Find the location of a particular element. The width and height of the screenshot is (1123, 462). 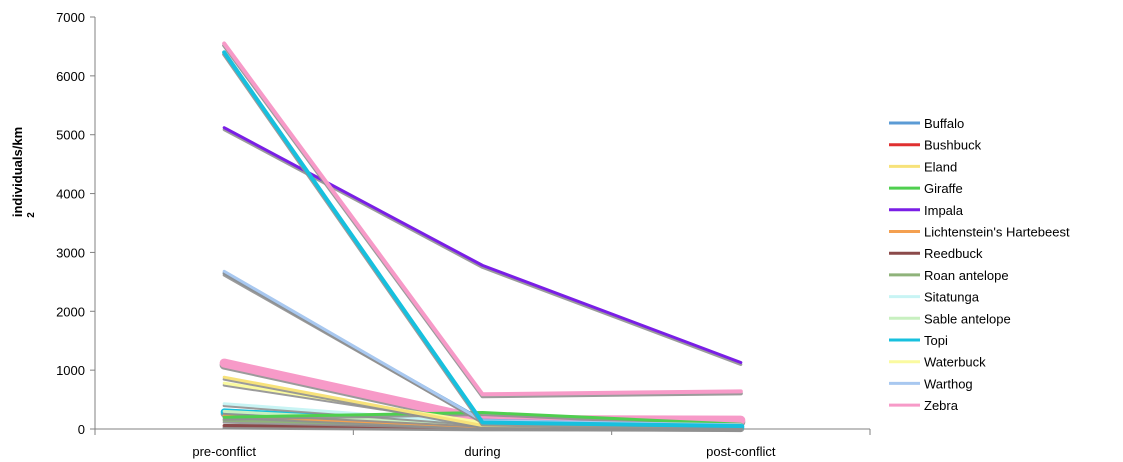

x-tick-label: during is located at coordinates (482, 451).